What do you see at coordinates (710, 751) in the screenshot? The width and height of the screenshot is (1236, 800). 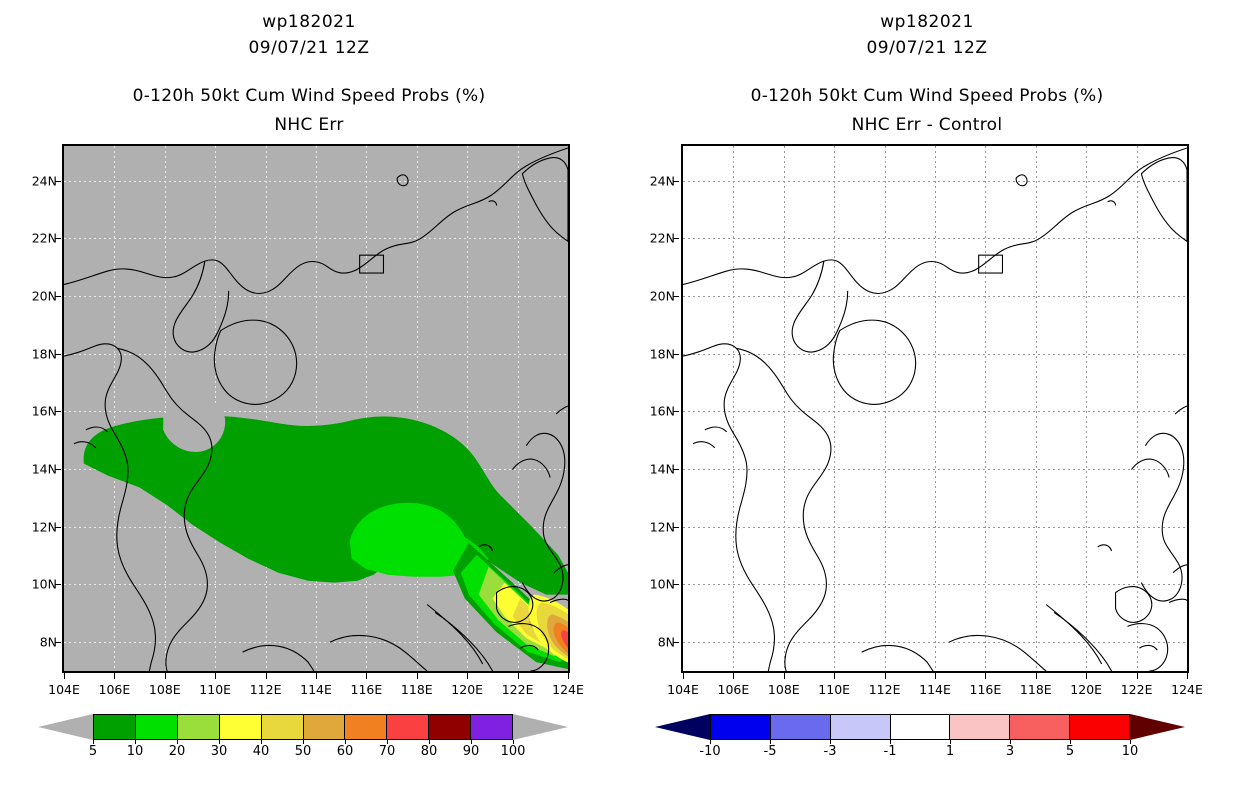 I see `colorbar-tick-label: -10` at bounding box center [710, 751].